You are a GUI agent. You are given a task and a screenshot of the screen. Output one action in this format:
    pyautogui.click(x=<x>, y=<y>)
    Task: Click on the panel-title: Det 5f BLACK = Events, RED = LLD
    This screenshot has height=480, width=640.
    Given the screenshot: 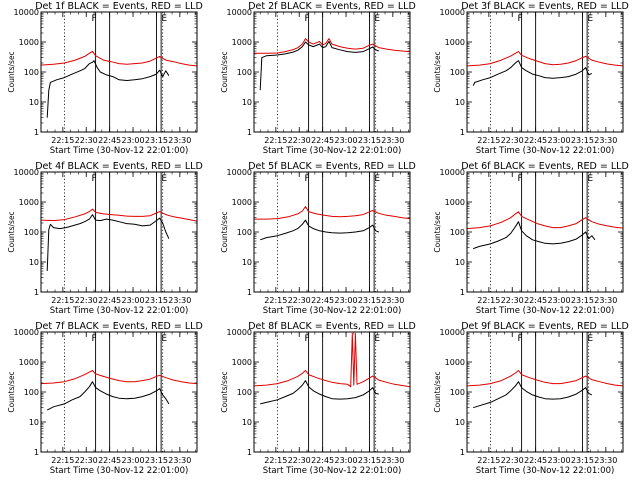 What is the action you would take?
    pyautogui.click(x=332, y=166)
    